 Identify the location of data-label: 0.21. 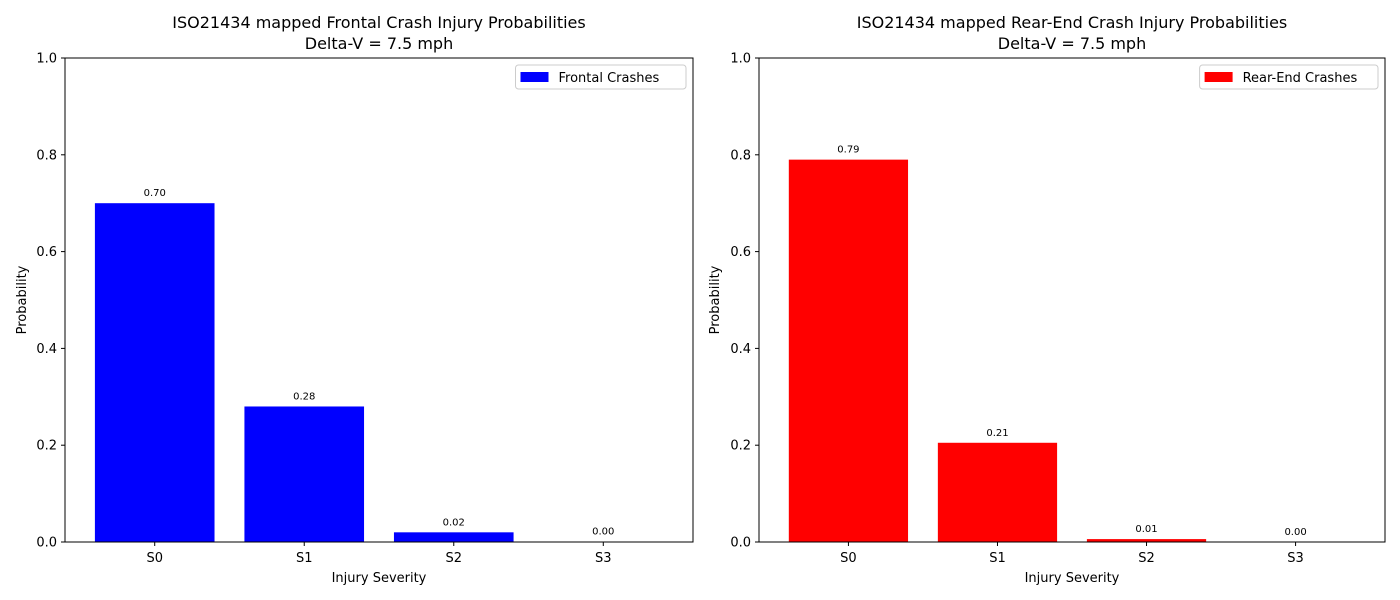
(997, 433).